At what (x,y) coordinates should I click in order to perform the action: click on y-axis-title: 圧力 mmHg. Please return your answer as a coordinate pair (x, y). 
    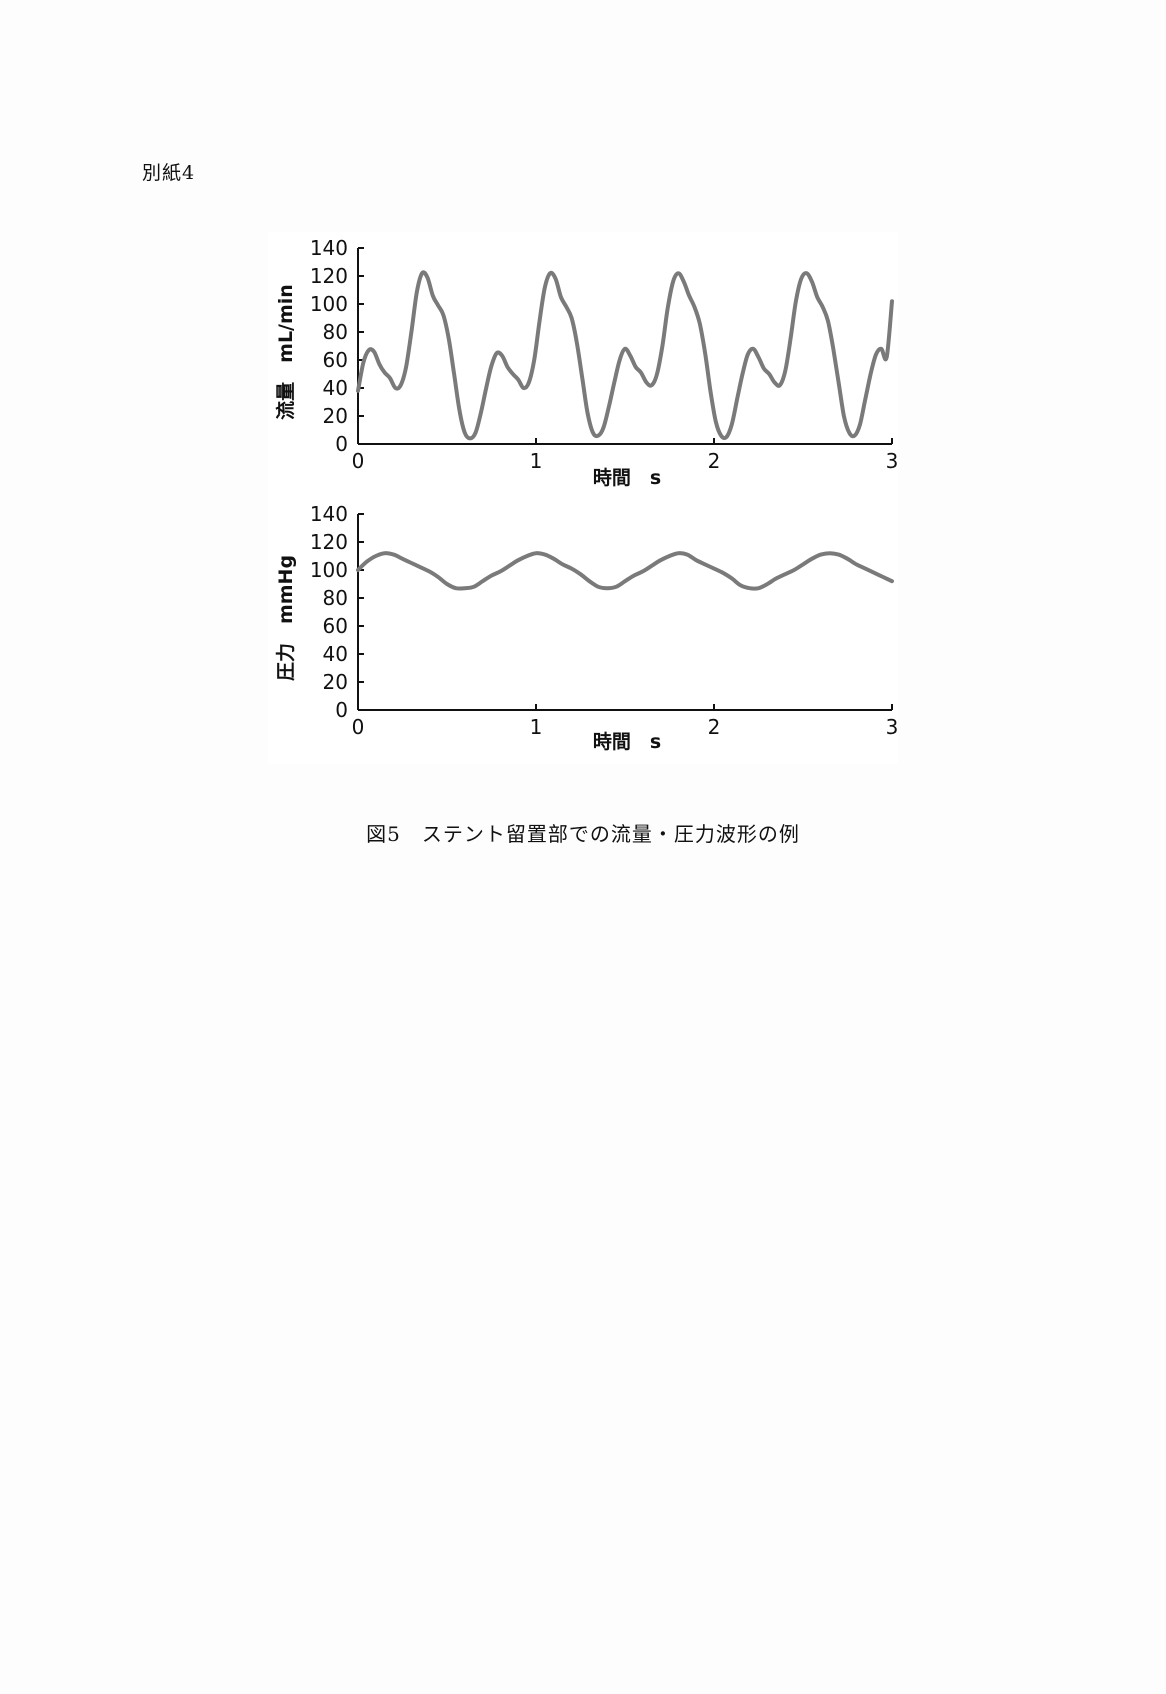
    Looking at the image, I should click on (285, 618).